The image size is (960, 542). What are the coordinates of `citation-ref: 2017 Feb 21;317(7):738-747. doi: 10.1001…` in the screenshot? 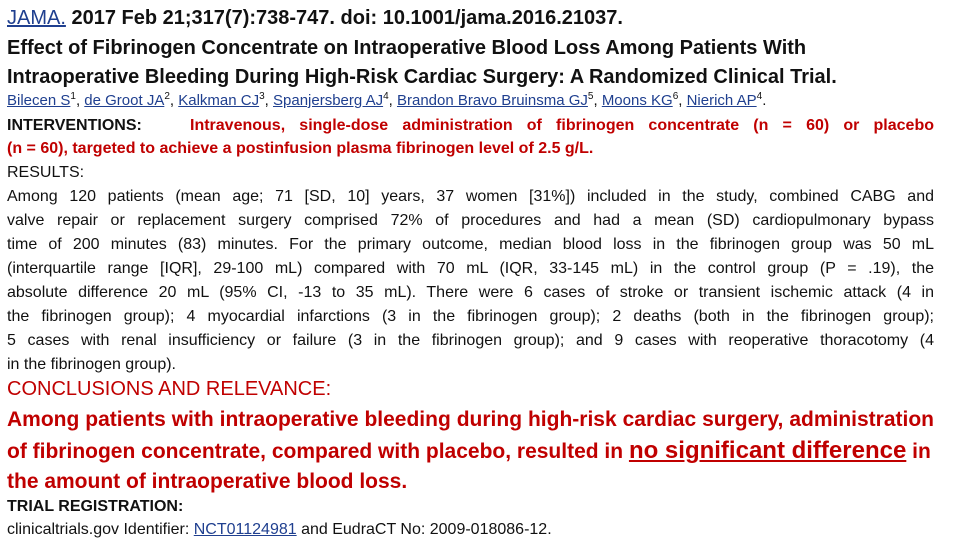 It's located at (347, 18).